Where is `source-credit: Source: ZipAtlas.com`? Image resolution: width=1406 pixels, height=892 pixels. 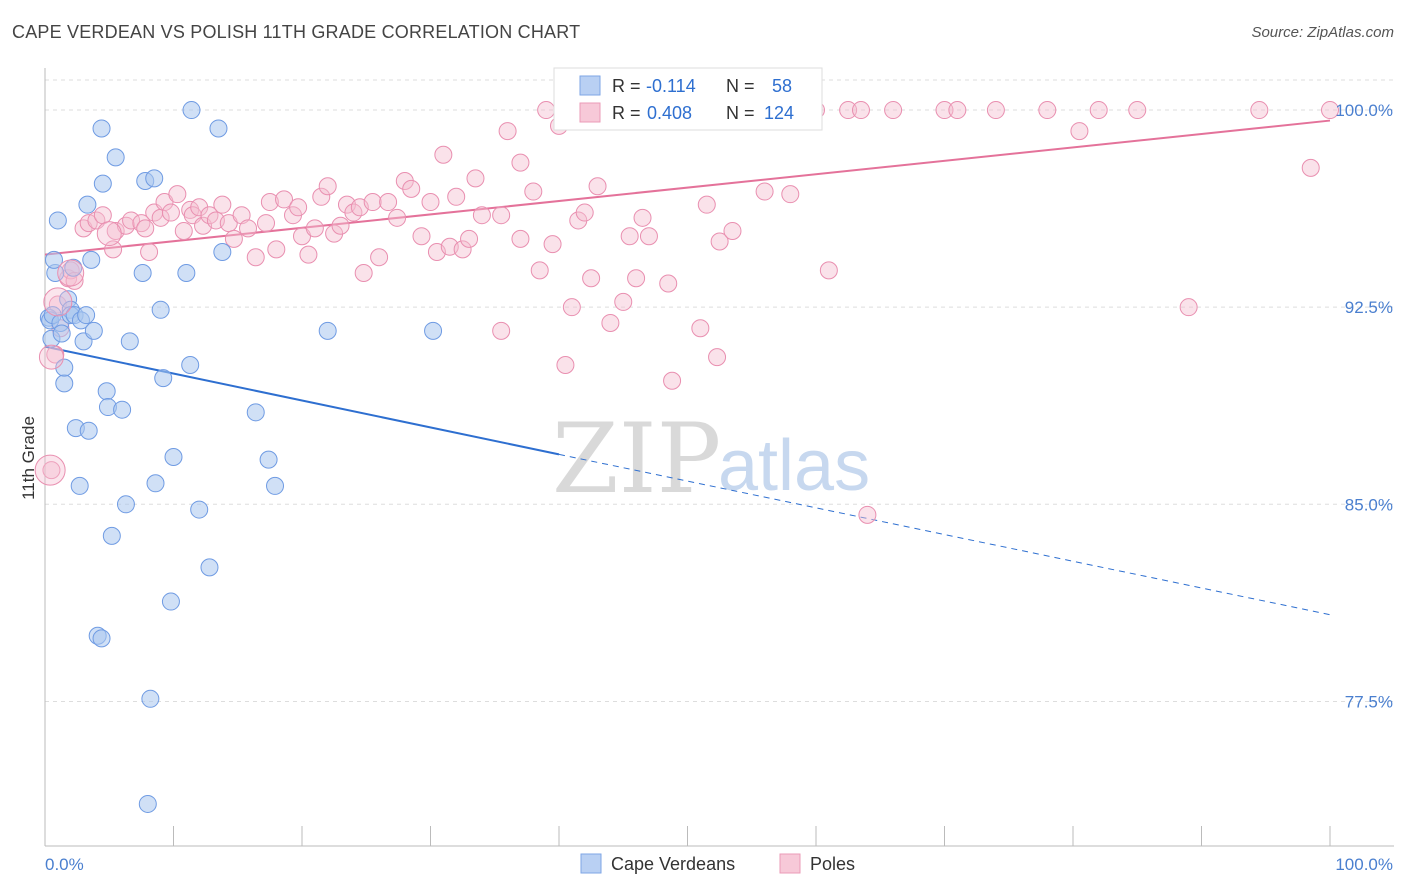 source-credit: Source: ZipAtlas.com is located at coordinates (1322, 32).